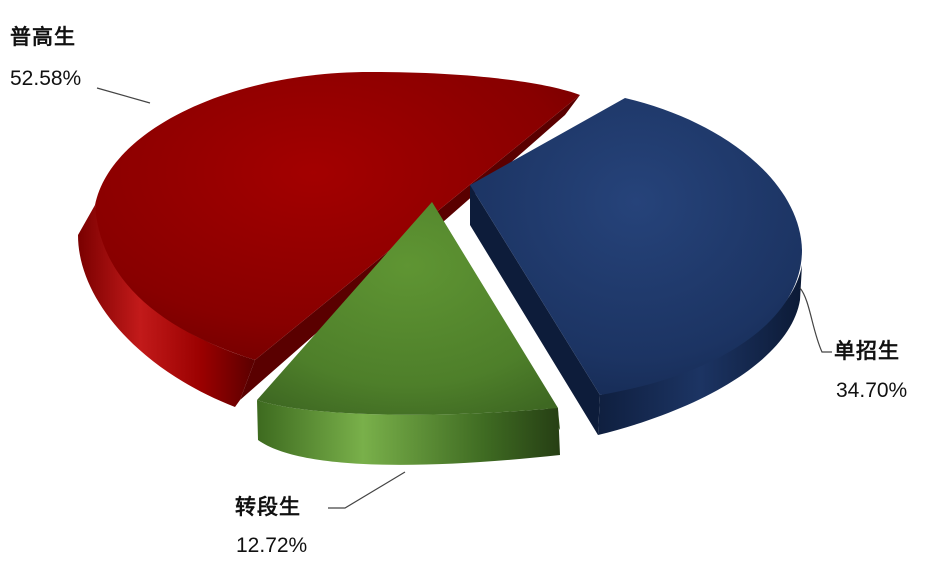 This screenshot has height=561, width=925. Describe the element at coordinates (46, 78) in the screenshot. I see `slice-label-red-value: 52.58%` at that location.